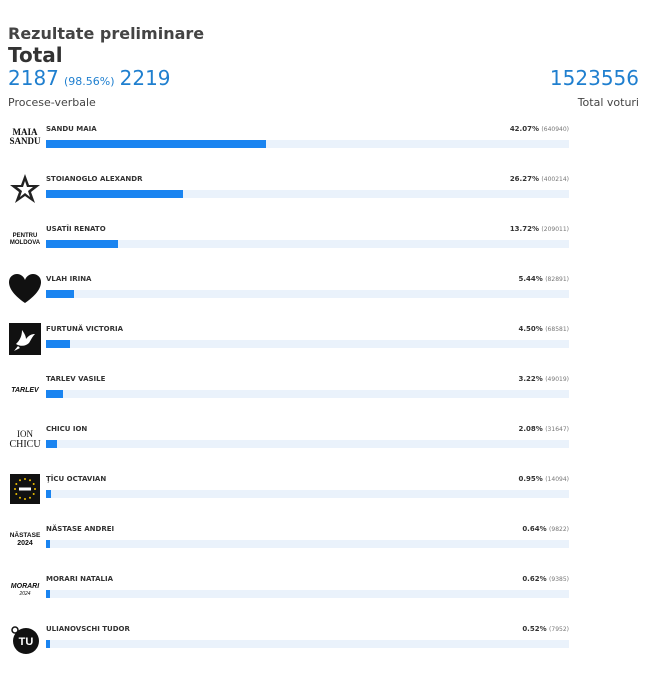 This screenshot has height=676, width=649. What do you see at coordinates (25, 489) in the screenshot?
I see `eu-stars-logo` at bounding box center [25, 489].